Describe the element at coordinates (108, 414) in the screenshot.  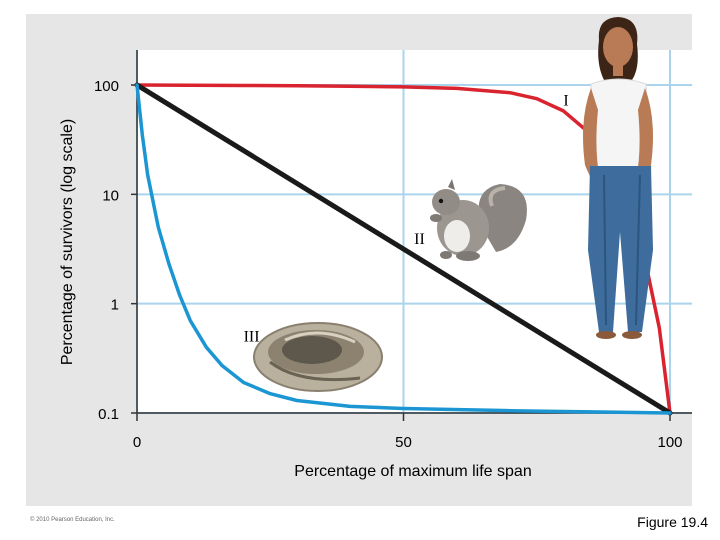
I see `y-tick-label: 0.1` at that location.